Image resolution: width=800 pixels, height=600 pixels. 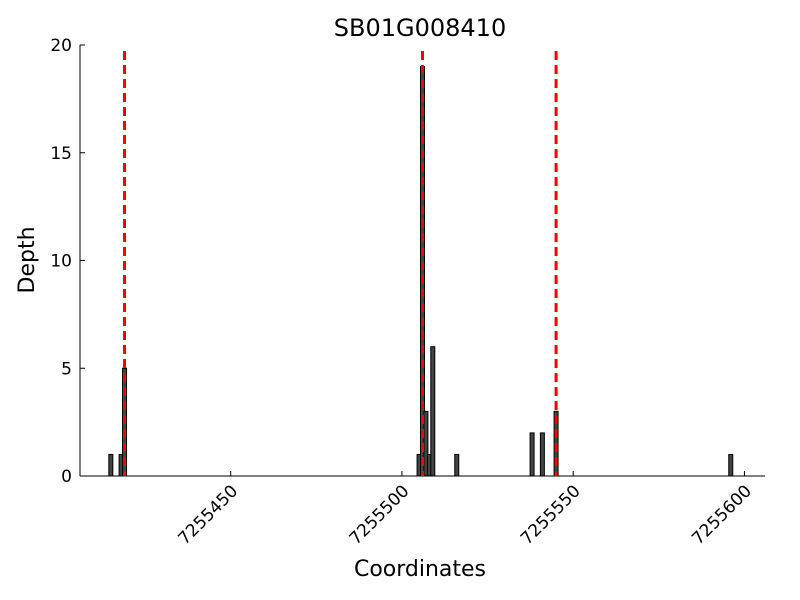 I want to click on y-axis-label: Depth, so click(x=27, y=259).